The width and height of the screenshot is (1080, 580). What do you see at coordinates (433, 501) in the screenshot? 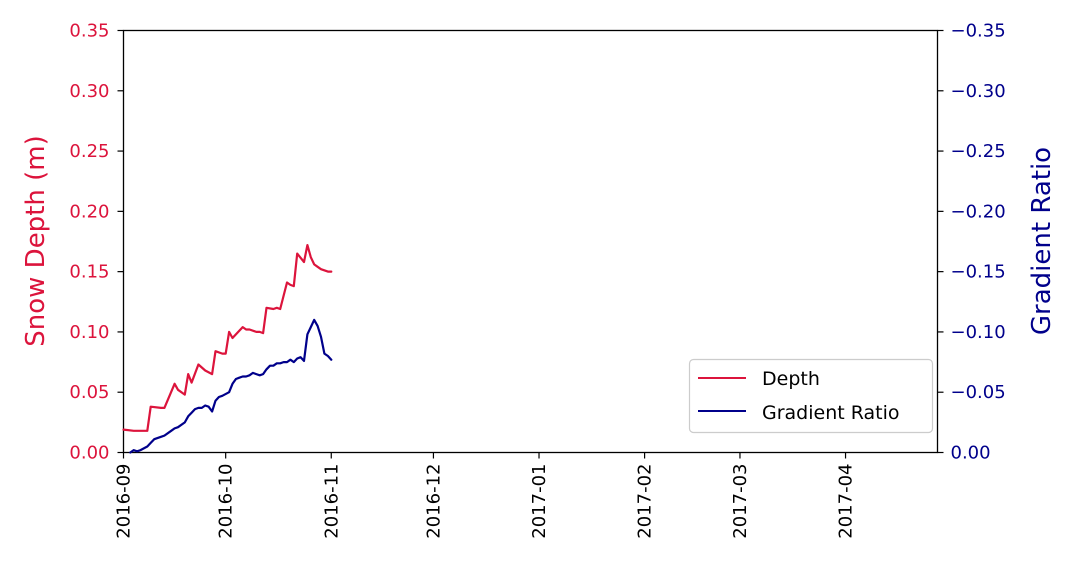
I see `x-tick-label: 2016-12` at bounding box center [433, 501].